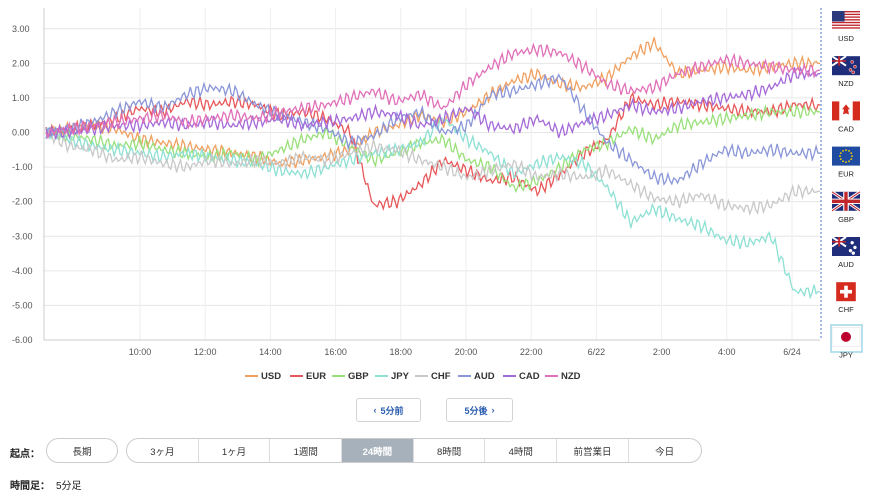  Describe the element at coordinates (401, 352) in the screenshot. I see `x-tick-label: 18:00` at that location.